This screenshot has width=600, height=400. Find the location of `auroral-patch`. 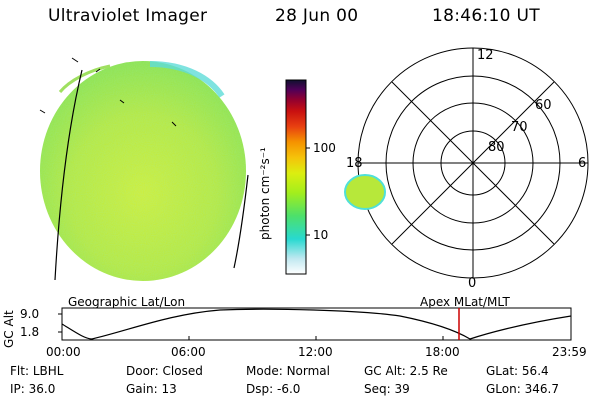

auroral-patch is located at coordinates (365, 192).